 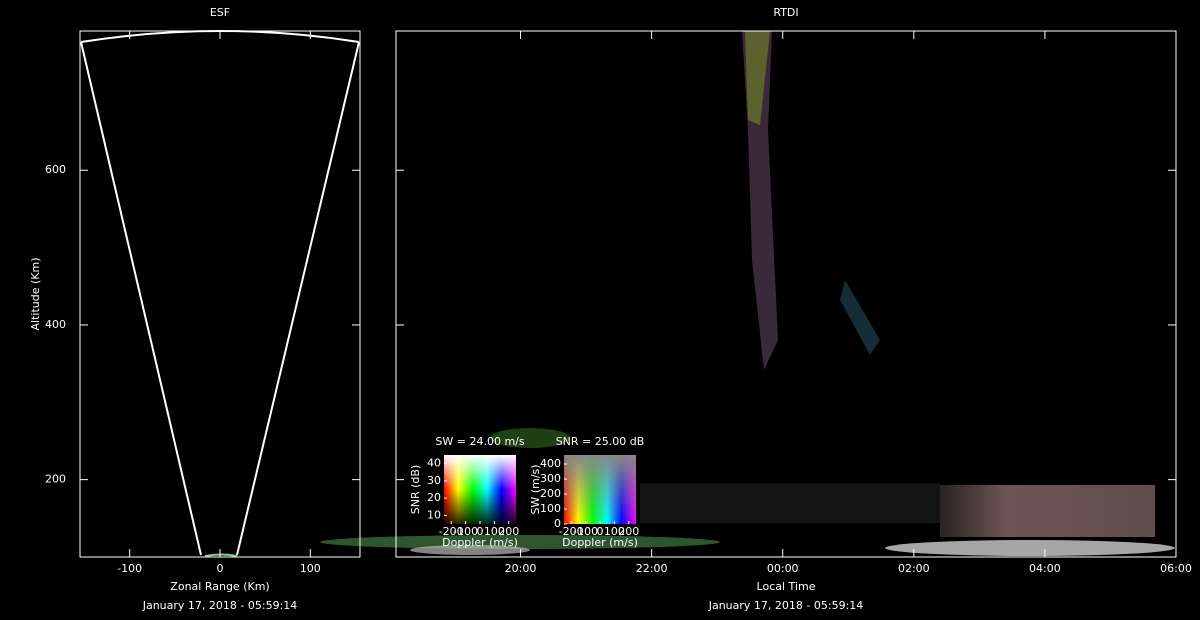 I want to click on y-axis-label: Altitude (Km), so click(x=35, y=294).